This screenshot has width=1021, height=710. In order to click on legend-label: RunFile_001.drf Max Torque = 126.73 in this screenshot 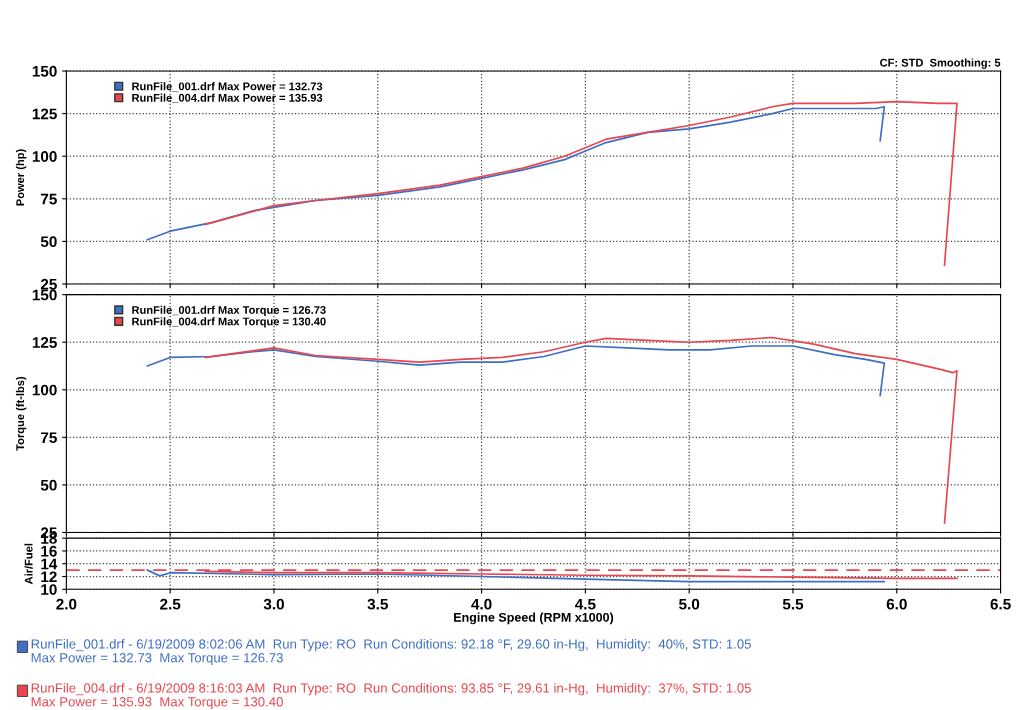, I will do `click(229, 311)`.